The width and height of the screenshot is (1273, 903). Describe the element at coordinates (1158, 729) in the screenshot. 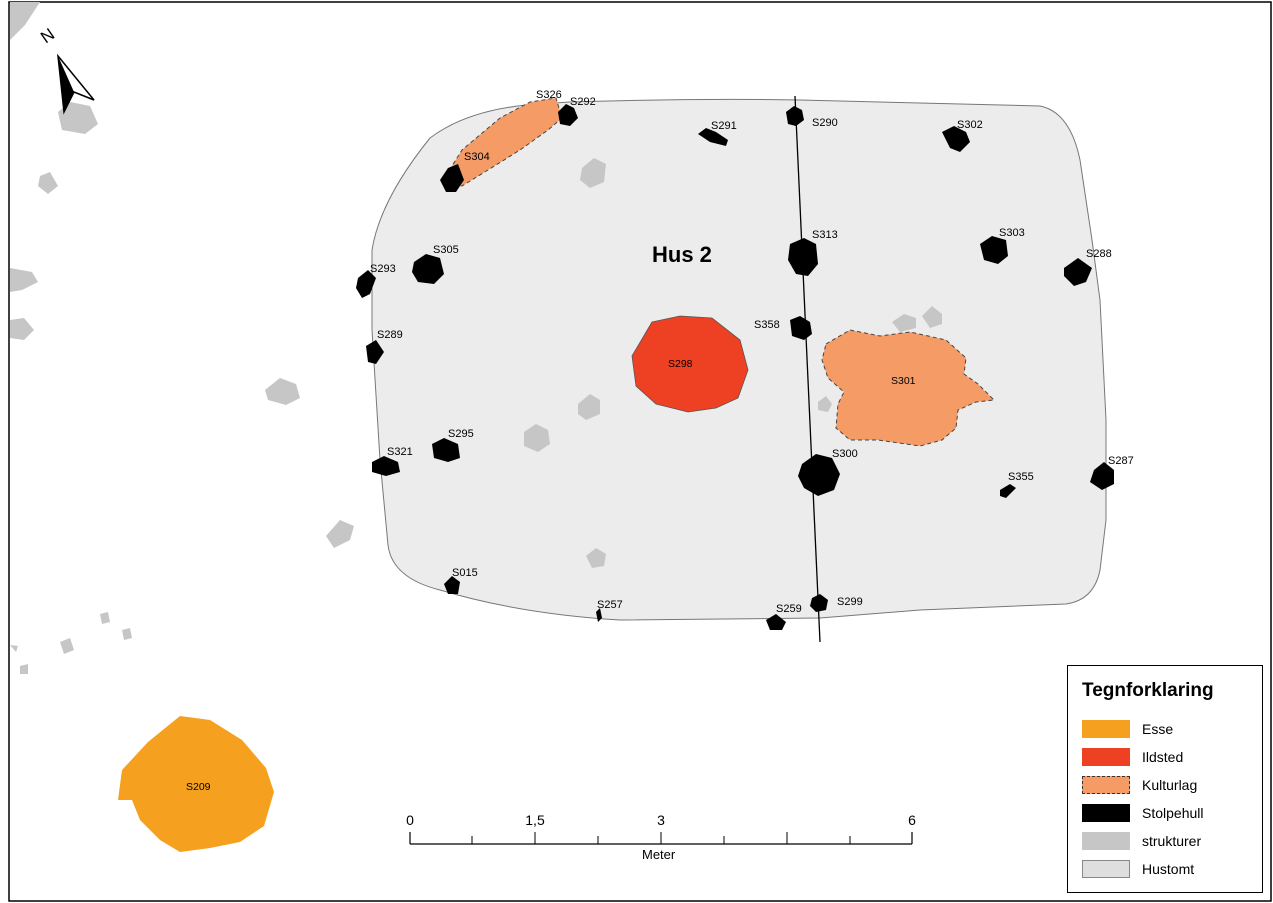

I see `legend-label-esse: Esse` at that location.